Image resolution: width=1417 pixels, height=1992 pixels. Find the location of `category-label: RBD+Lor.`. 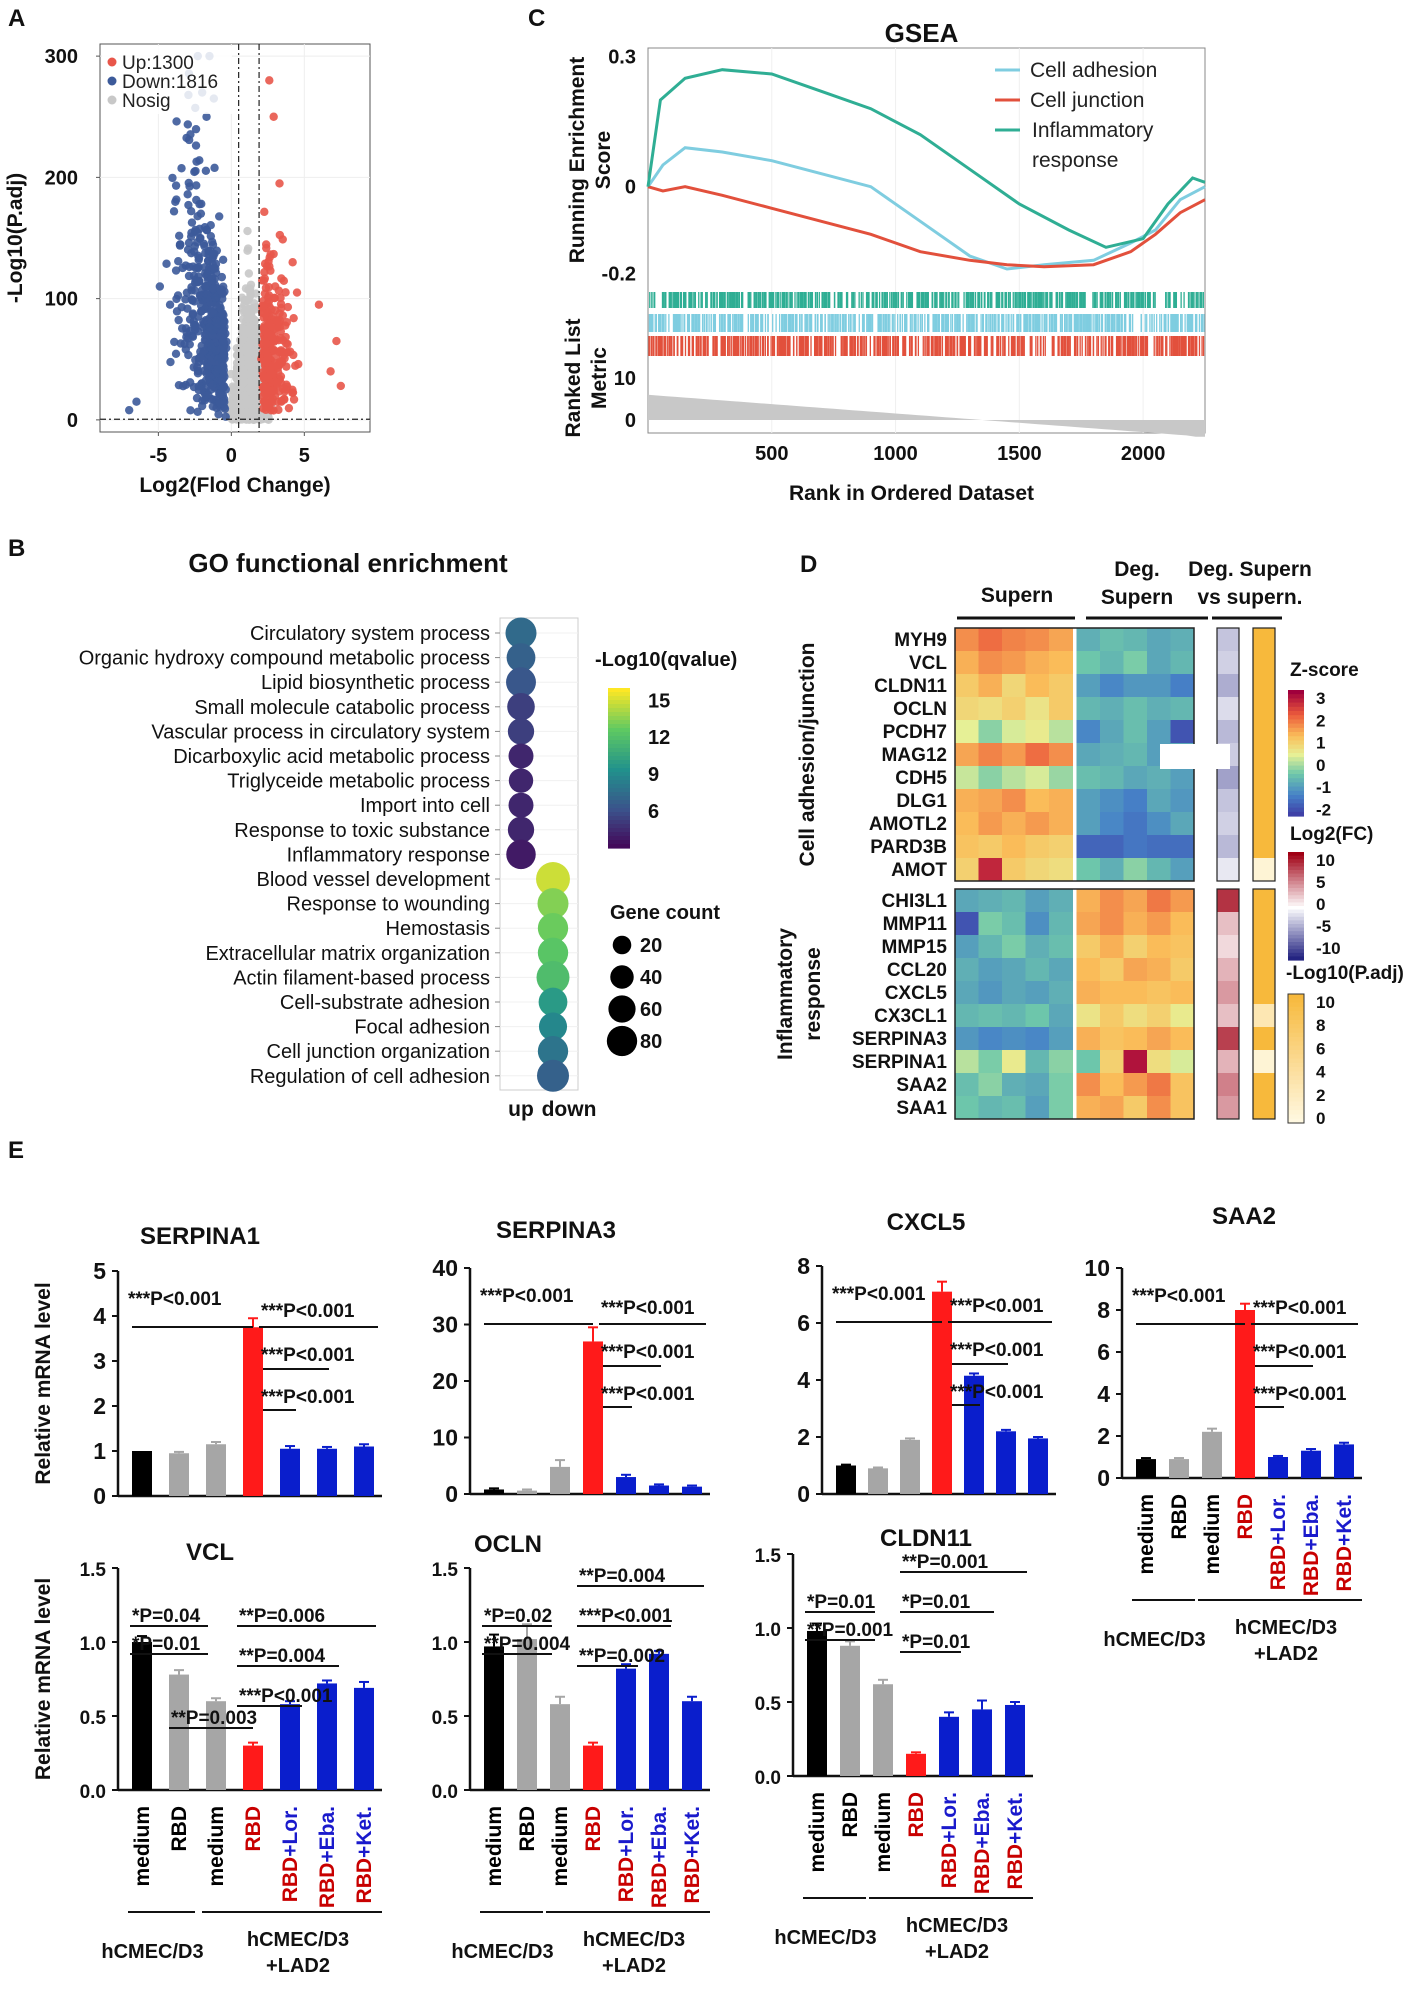

category-label: RBD+Lor. is located at coordinates (1278, 1542).